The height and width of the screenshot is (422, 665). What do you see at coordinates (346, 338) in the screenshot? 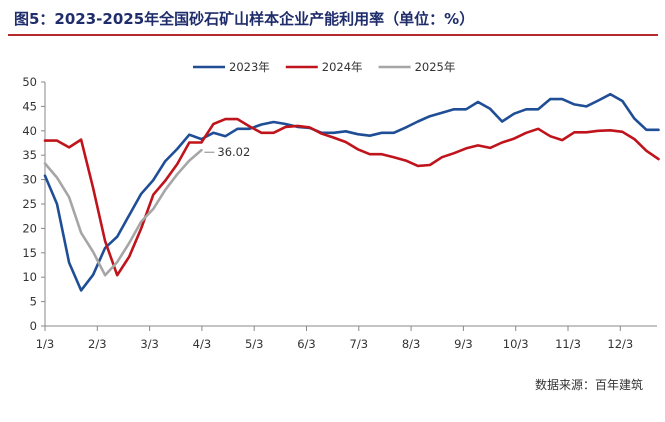
I see `x-axis: 1/3 2/3 3/3 4/3 5/3 6/3 7/3 8/3 9/3 10/3 11/3 12/3` at bounding box center [346, 338].